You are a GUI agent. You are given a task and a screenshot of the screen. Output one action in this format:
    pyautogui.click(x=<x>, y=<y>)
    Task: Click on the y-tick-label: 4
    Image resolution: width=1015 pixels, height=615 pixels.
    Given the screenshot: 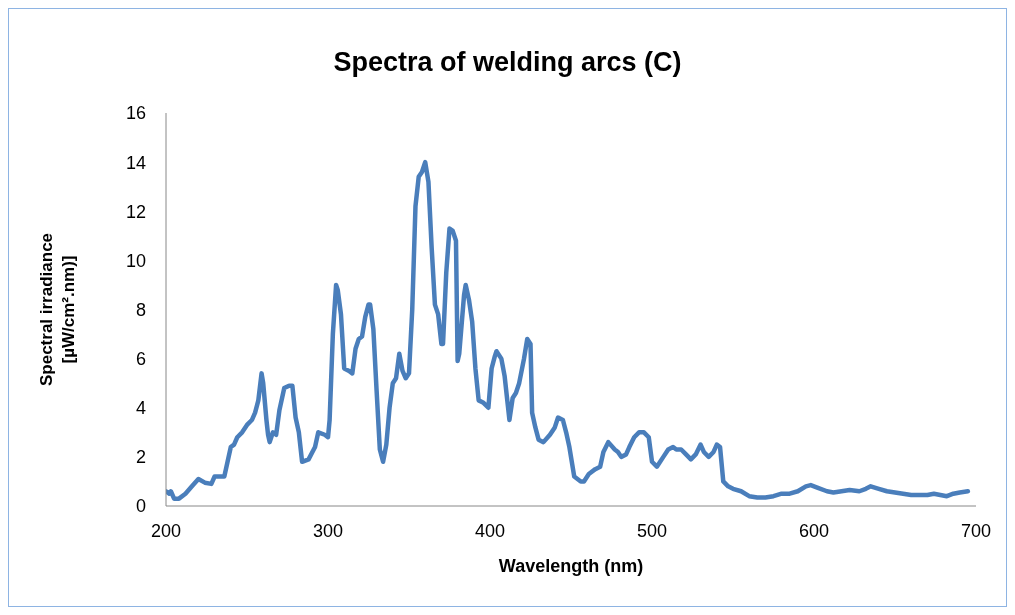 What is the action you would take?
    pyautogui.click(x=140, y=408)
    